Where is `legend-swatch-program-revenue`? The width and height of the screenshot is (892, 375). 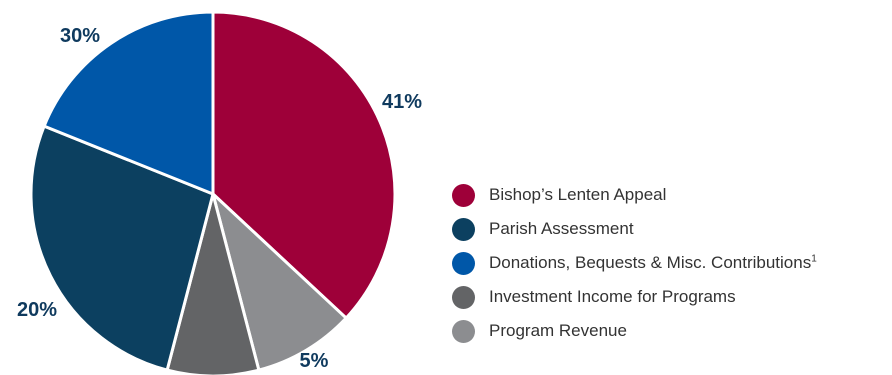 legend-swatch-program-revenue is located at coordinates (463, 331).